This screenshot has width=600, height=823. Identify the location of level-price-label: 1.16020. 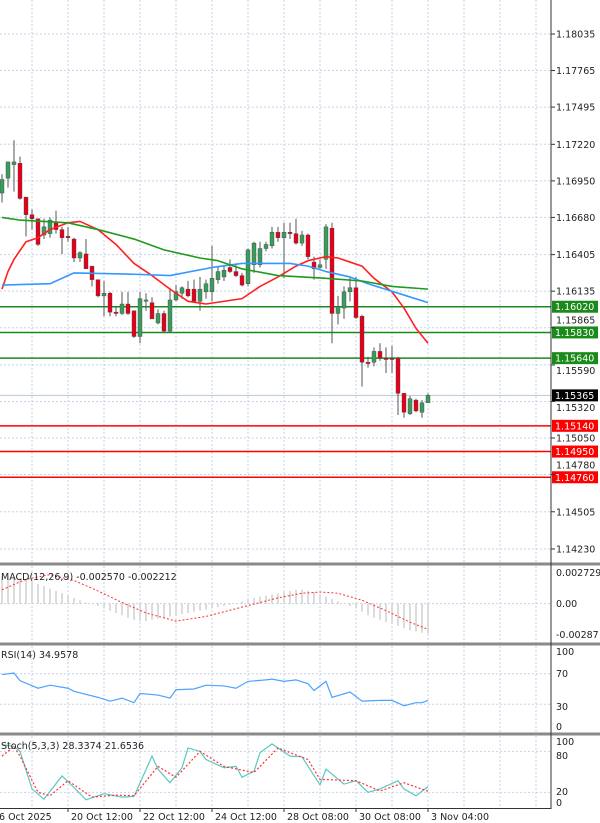
(574, 307).